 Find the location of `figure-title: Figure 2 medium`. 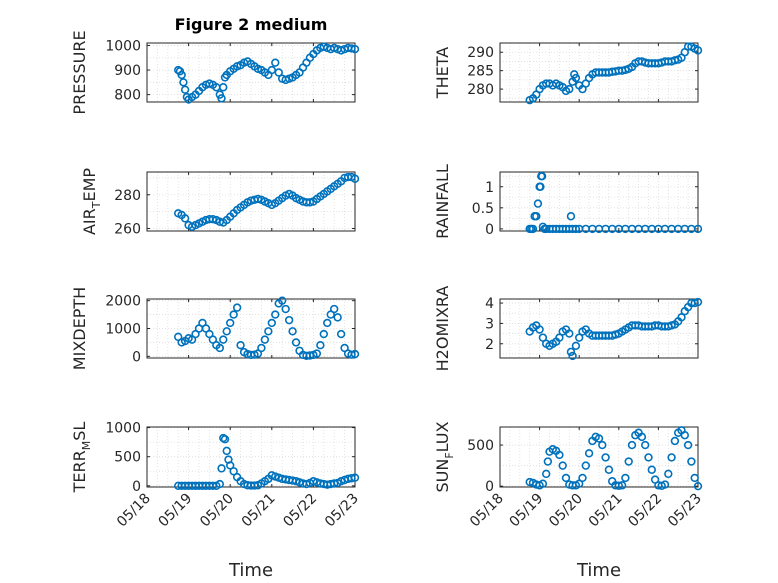

figure-title: Figure 2 medium is located at coordinates (251, 24).